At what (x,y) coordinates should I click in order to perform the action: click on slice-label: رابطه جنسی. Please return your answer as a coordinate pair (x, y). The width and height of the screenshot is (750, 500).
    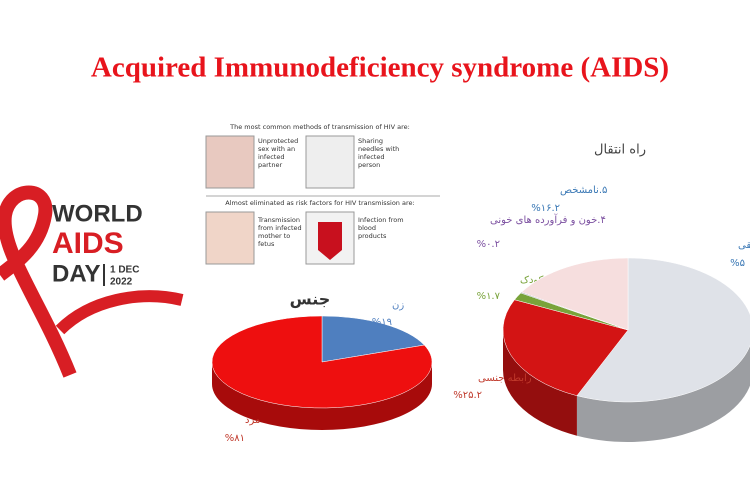
    Looking at the image, I should click on (505, 378).